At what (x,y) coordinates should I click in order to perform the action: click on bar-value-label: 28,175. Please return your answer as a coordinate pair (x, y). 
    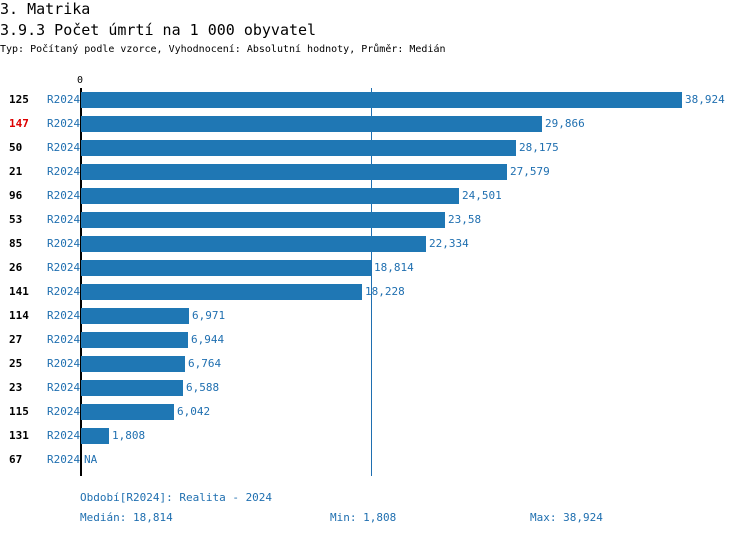
    Looking at the image, I should click on (539, 147).